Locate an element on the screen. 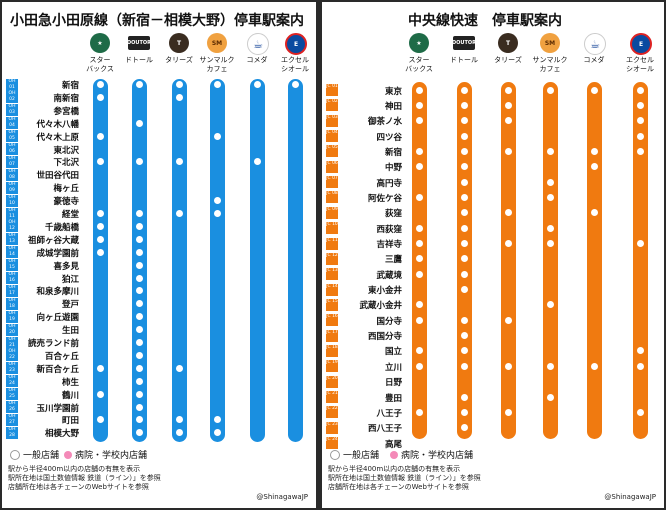 This screenshot has width=666, height=510. station-code: JC 05 is located at coordinates (332, 151).